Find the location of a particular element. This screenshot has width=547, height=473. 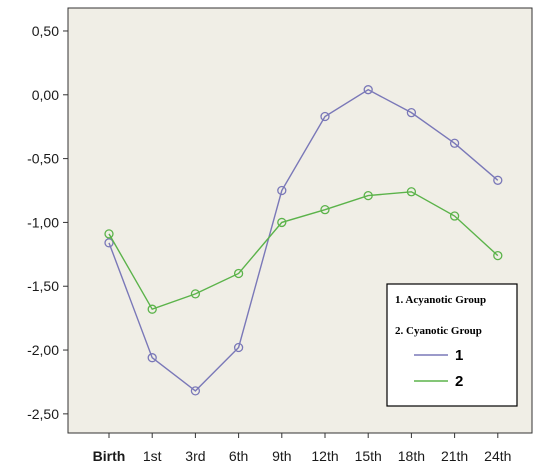

x-tick-label: 15th is located at coordinates (368, 456).